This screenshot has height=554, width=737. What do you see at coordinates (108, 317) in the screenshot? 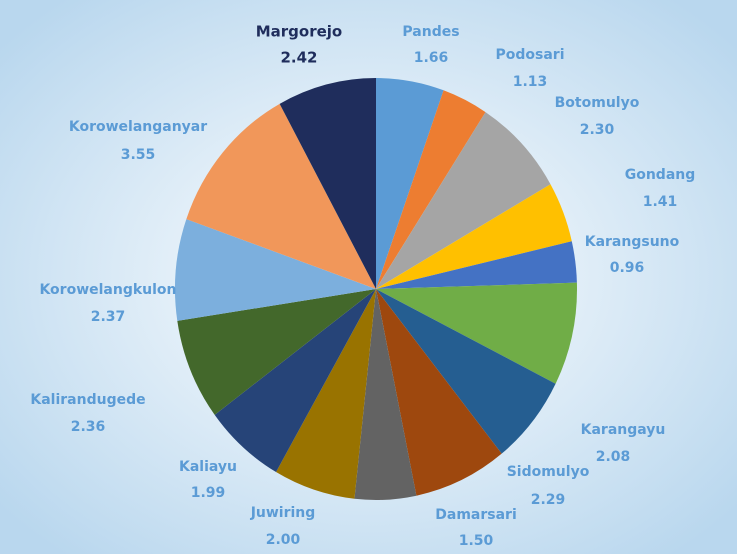
I see `slice-value: 2.37` at bounding box center [108, 317].